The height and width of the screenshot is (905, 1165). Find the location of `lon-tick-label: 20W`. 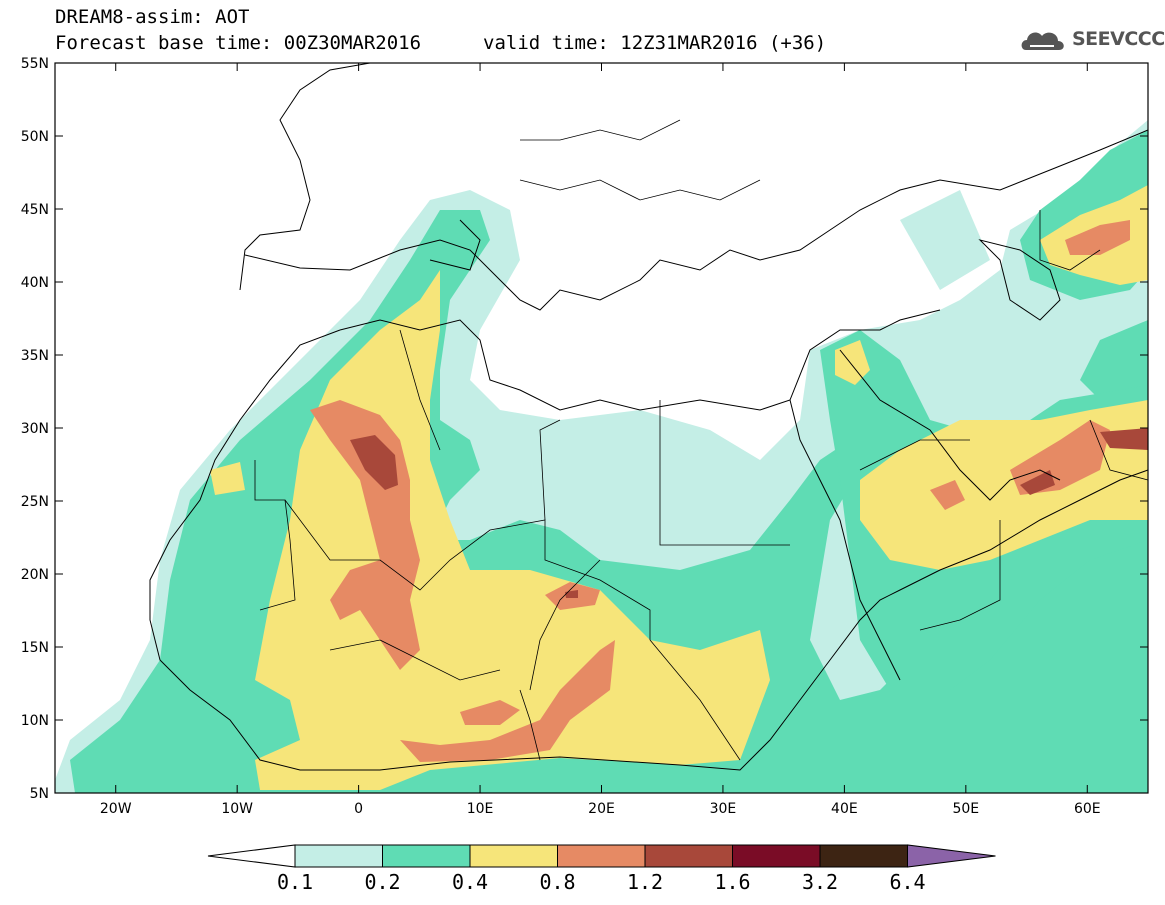

lon-tick-label: 20W is located at coordinates (116, 809).